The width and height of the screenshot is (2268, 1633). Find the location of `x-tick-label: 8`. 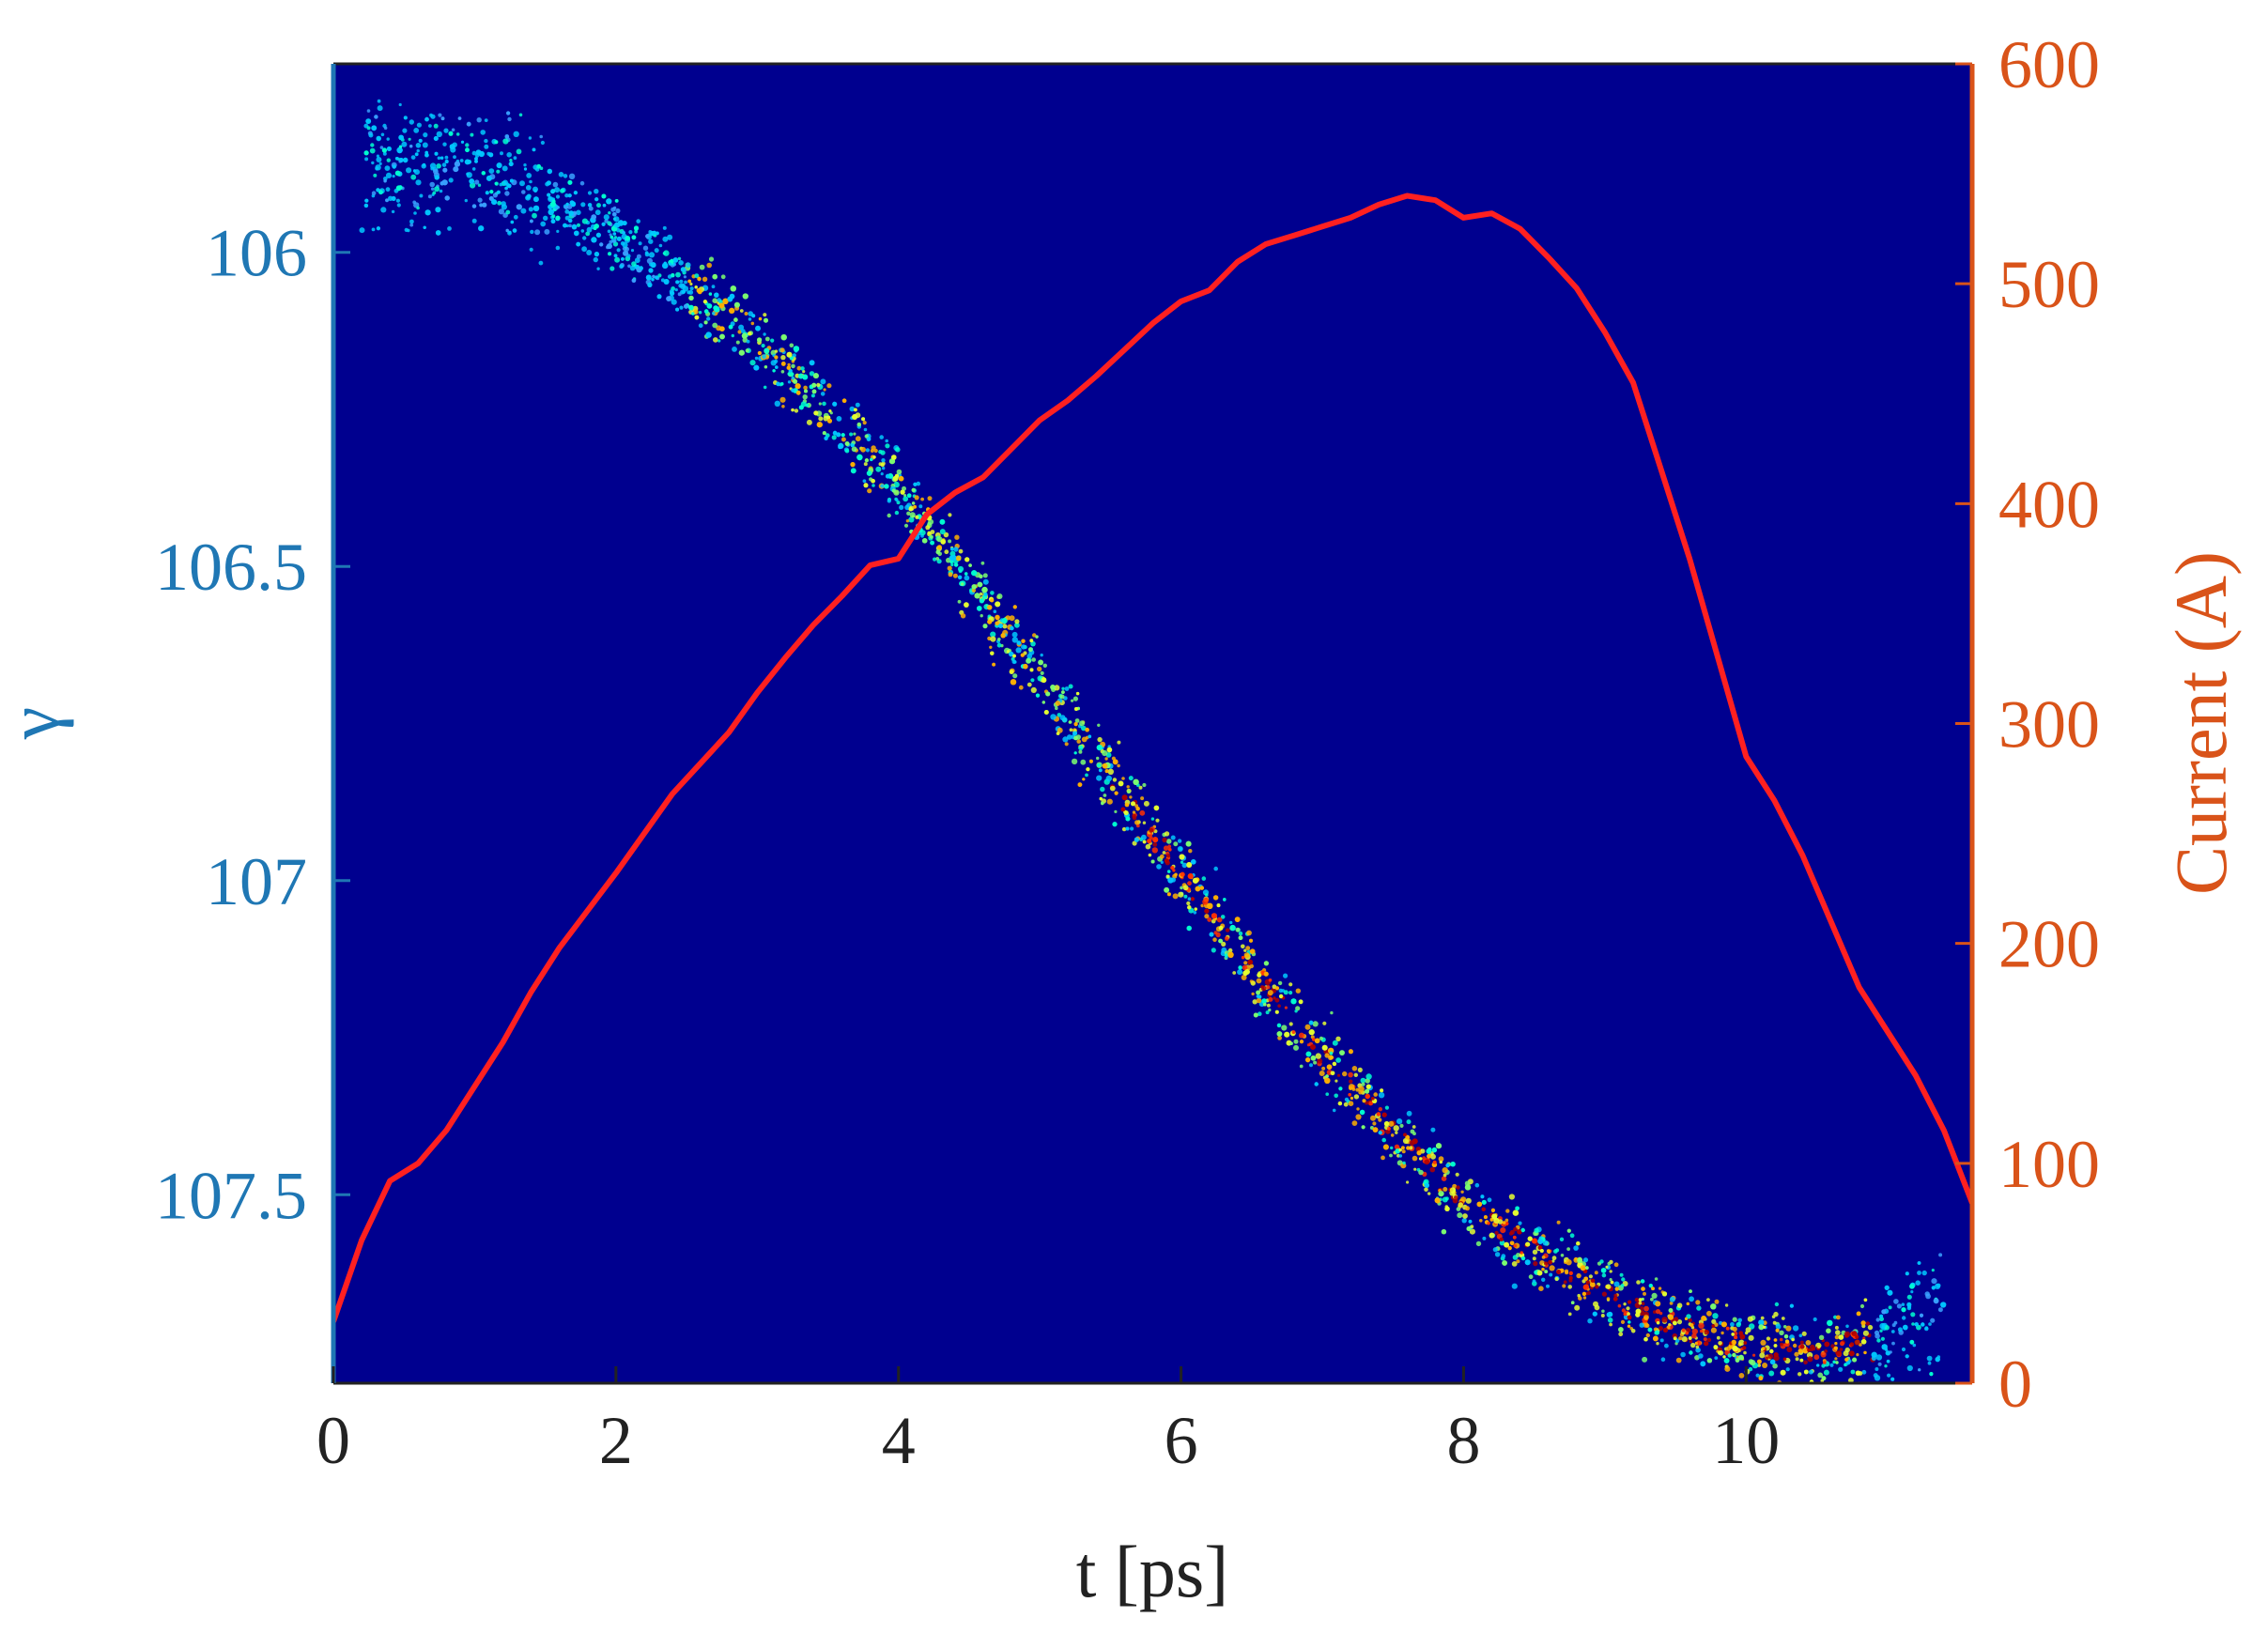

x-tick-label: 8 is located at coordinates (1463, 1440).